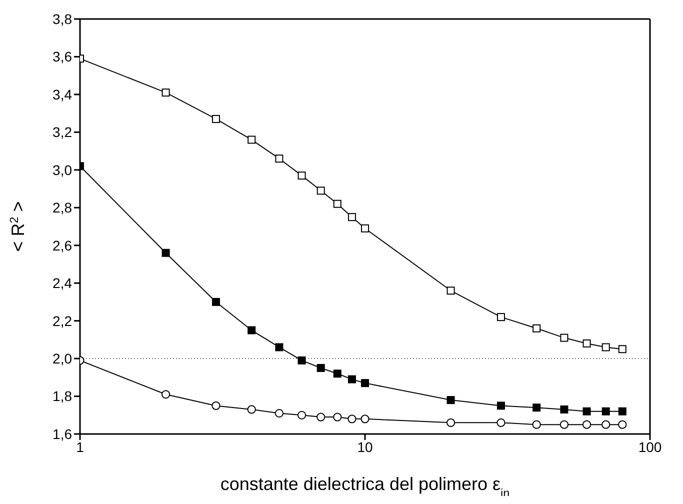  What do you see at coordinates (365, 446) in the screenshot?
I see `x-tick-label: 10` at bounding box center [365, 446].